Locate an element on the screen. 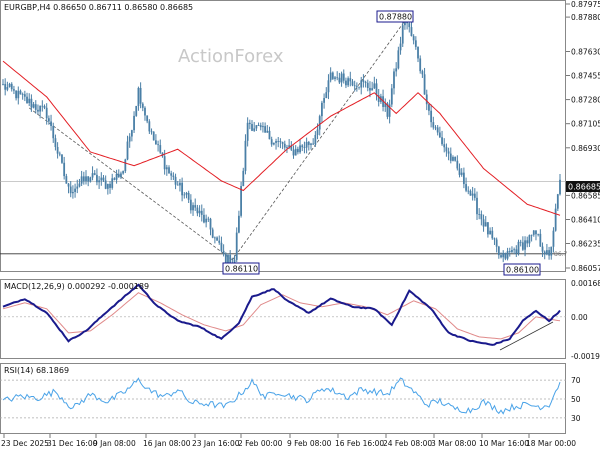  price-tick-label: 0.86057 is located at coordinates (585, 268).